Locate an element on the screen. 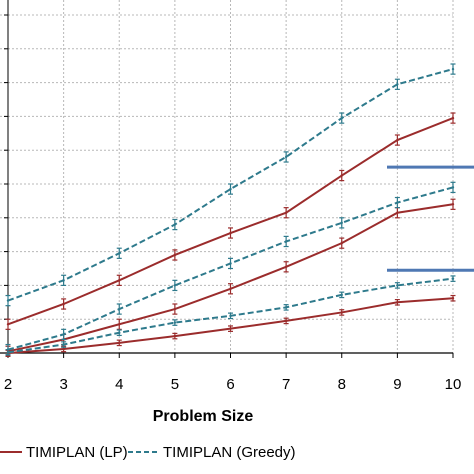  x-tick-label: 4 is located at coordinates (119, 384).